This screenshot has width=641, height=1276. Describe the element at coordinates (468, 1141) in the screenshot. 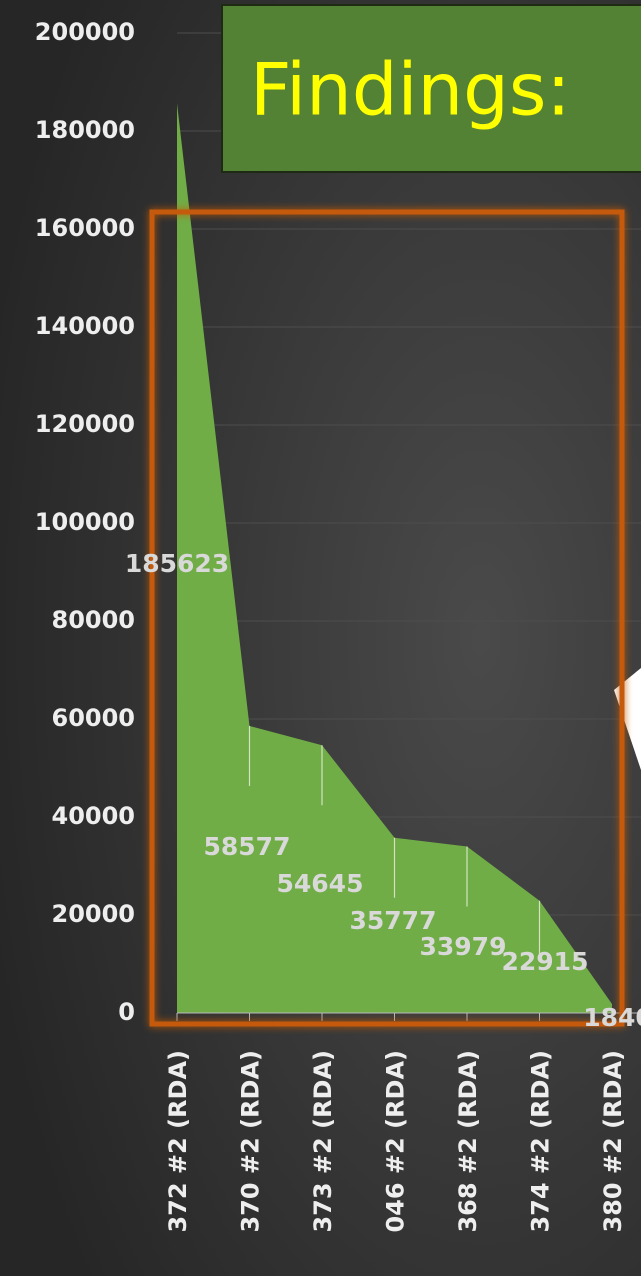

I see `x-tick-label: 368 #2 (RDA)` at that location.